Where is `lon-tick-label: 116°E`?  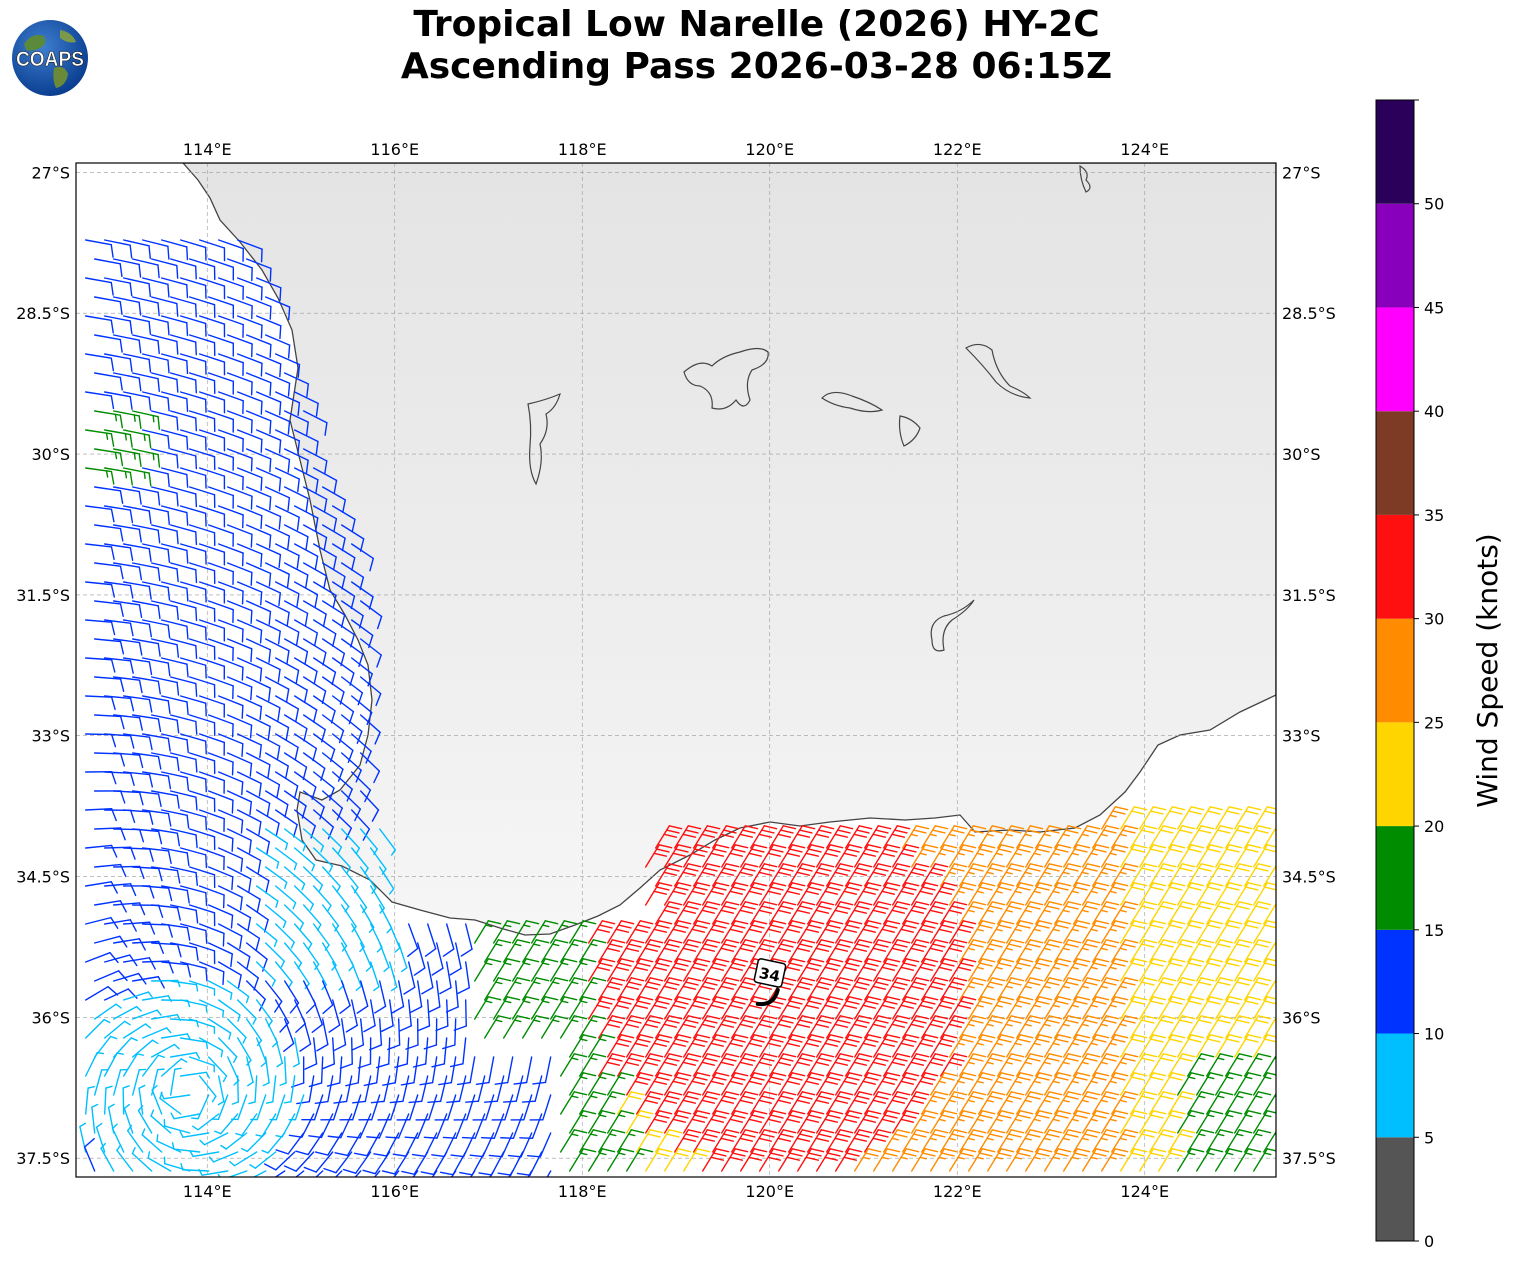
lon-tick-label: 116°E is located at coordinates (394, 149).